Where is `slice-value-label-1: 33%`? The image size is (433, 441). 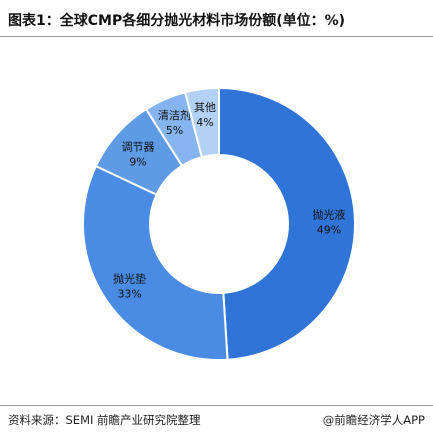
slice-value-label-1: 33% is located at coordinates (129, 294).